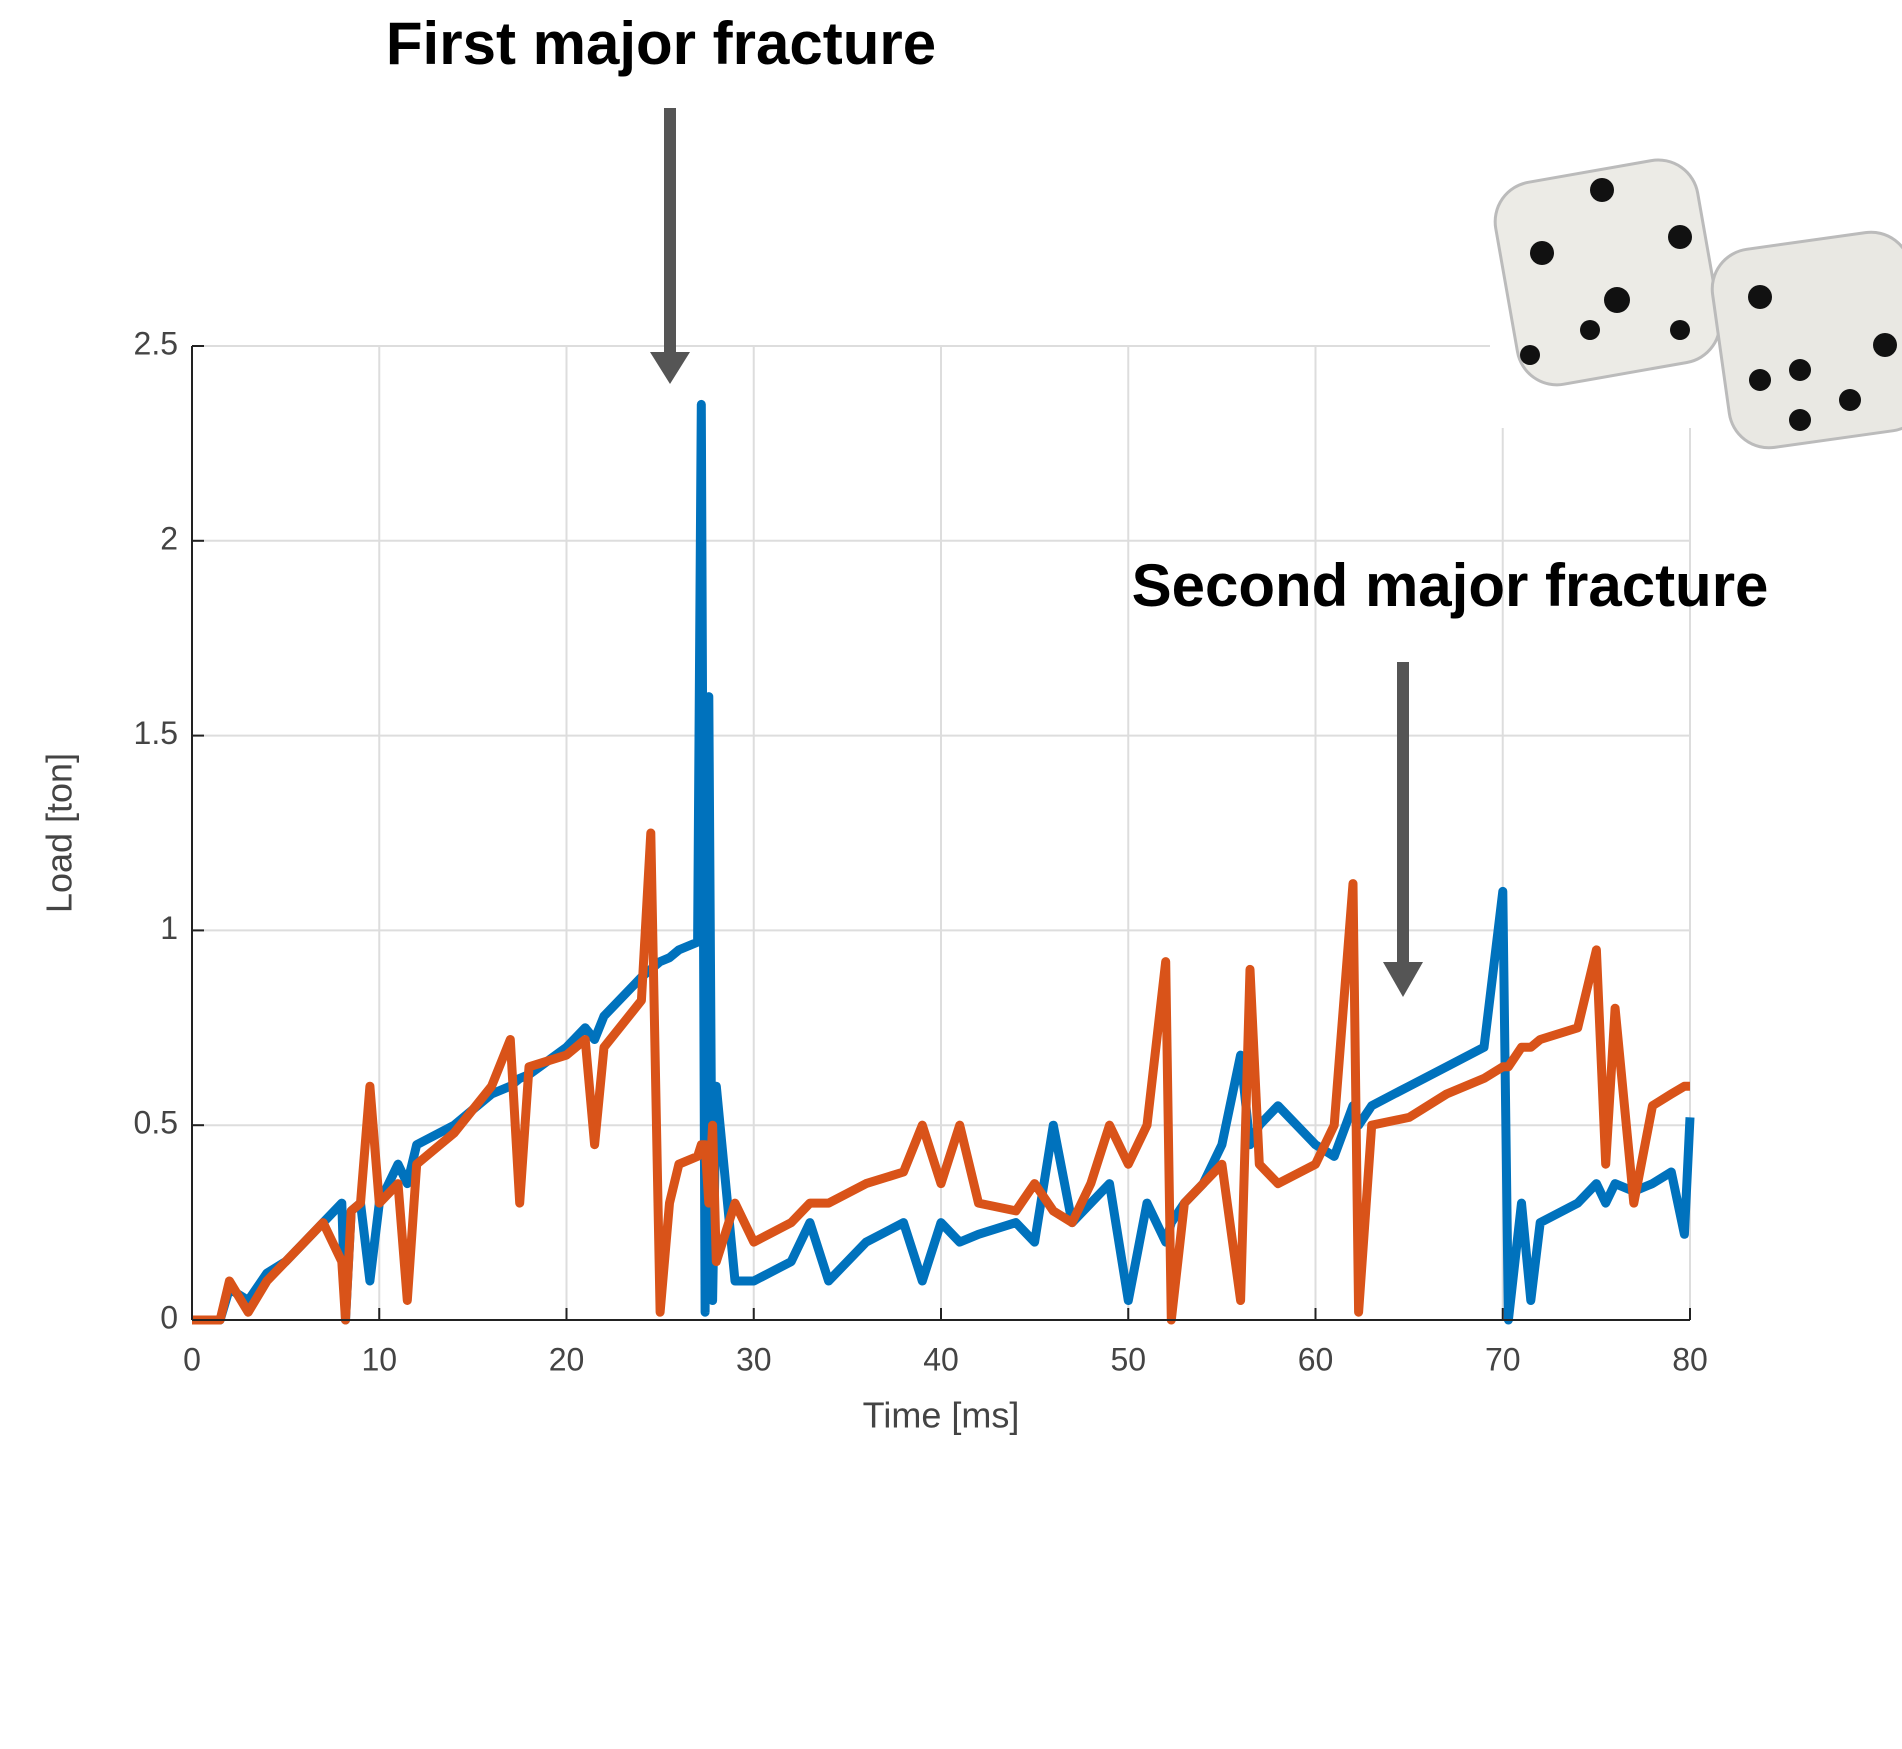 This screenshot has width=1902, height=1749. Describe the element at coordinates (941, 1359) in the screenshot. I see `x-tick-label: 40` at that location.